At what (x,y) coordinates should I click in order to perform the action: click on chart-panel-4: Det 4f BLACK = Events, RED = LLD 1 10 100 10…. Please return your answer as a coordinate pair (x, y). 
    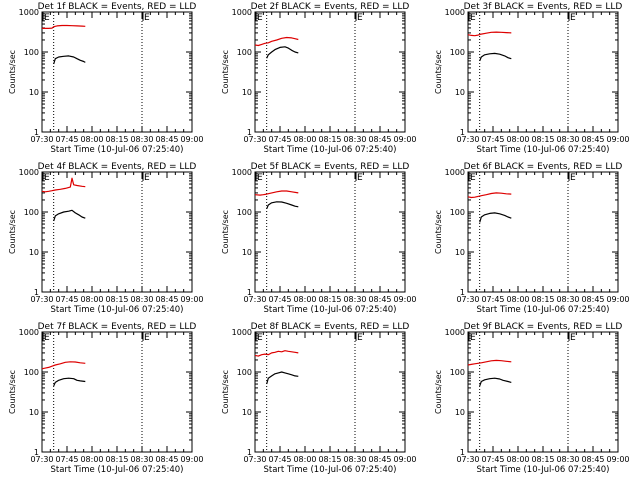
    Looking at the image, I should click on (106, 238).